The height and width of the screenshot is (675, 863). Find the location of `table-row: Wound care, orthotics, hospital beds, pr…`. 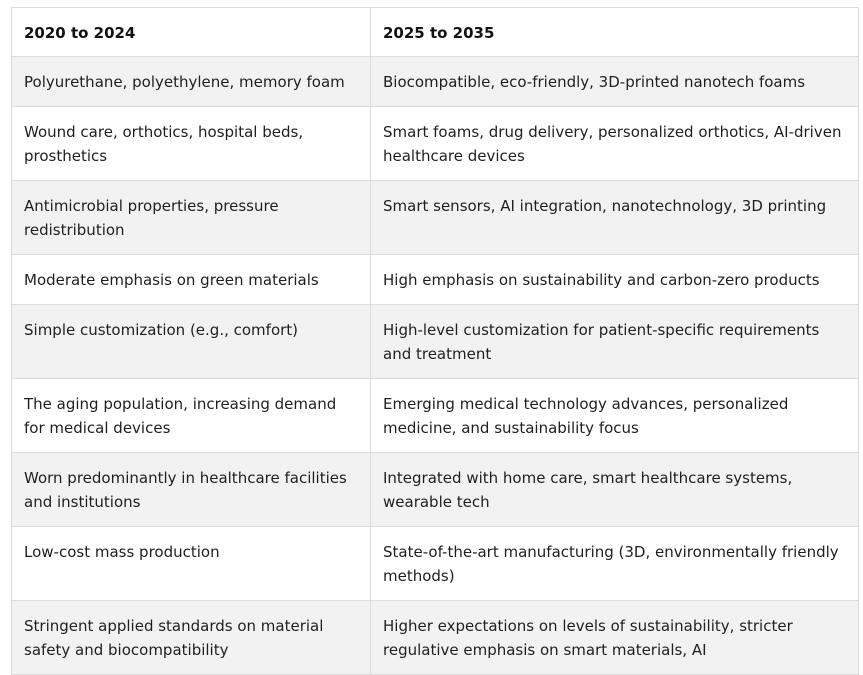

table-row: Wound care, orthotics, hospital beds, pr… is located at coordinates (435, 143).